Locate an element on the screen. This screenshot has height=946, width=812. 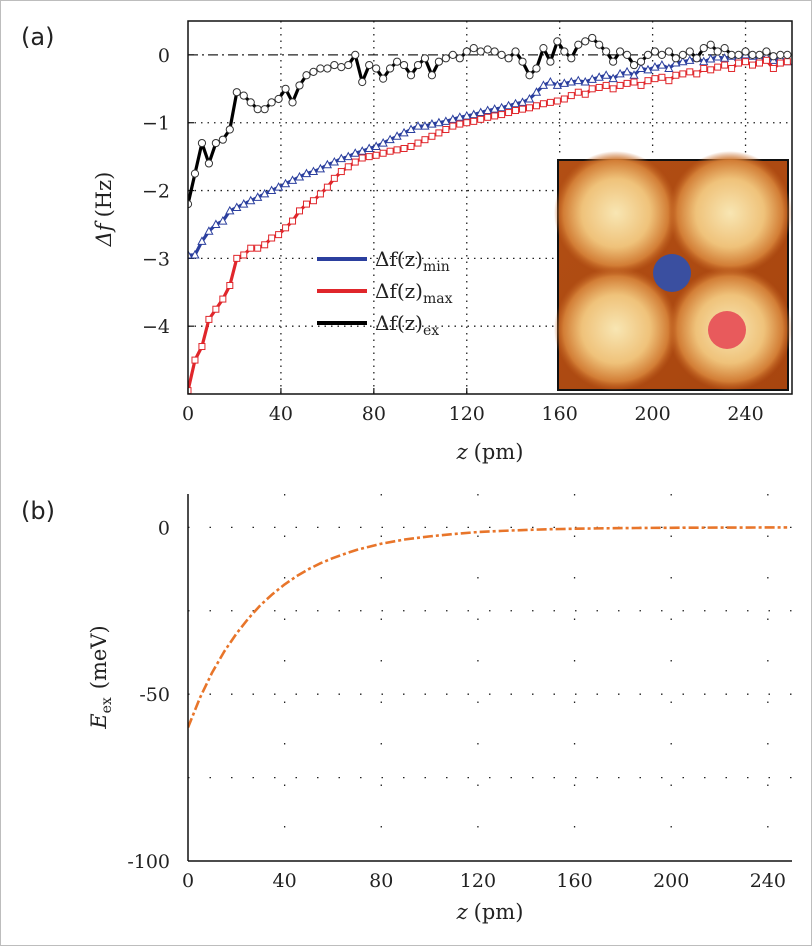
y-tick-label: −4 is located at coordinates (156, 327).